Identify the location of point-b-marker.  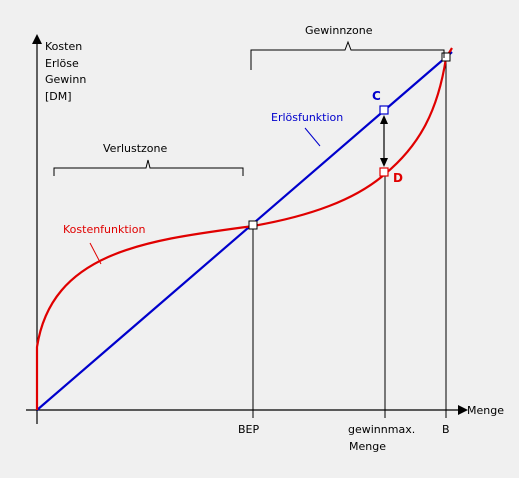
(446, 57).